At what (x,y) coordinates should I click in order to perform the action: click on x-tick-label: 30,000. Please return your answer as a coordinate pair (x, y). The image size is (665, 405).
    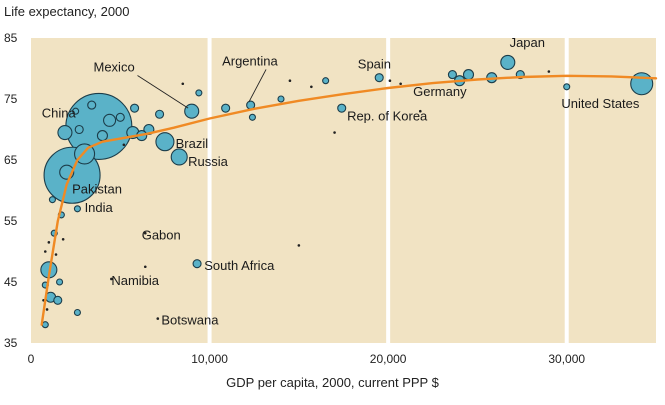
    Looking at the image, I should click on (566, 359).